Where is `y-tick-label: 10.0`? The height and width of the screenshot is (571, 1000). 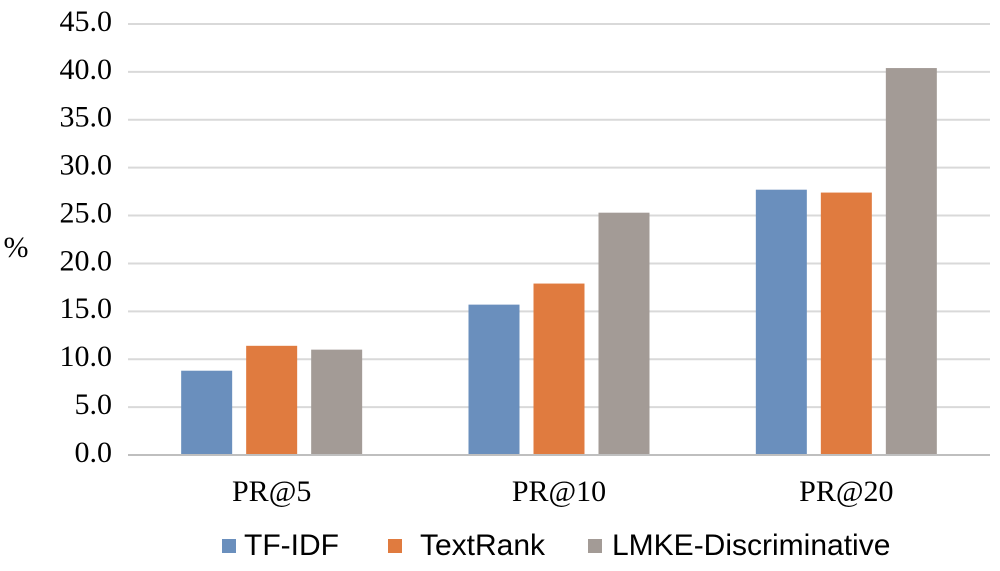 y-tick-label: 10.0 is located at coordinates (86, 356).